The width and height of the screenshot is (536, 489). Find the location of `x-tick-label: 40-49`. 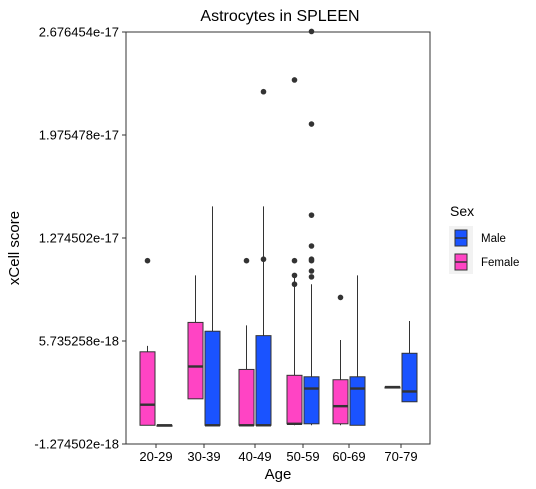

x-tick-label: 40-49 is located at coordinates (254, 456).